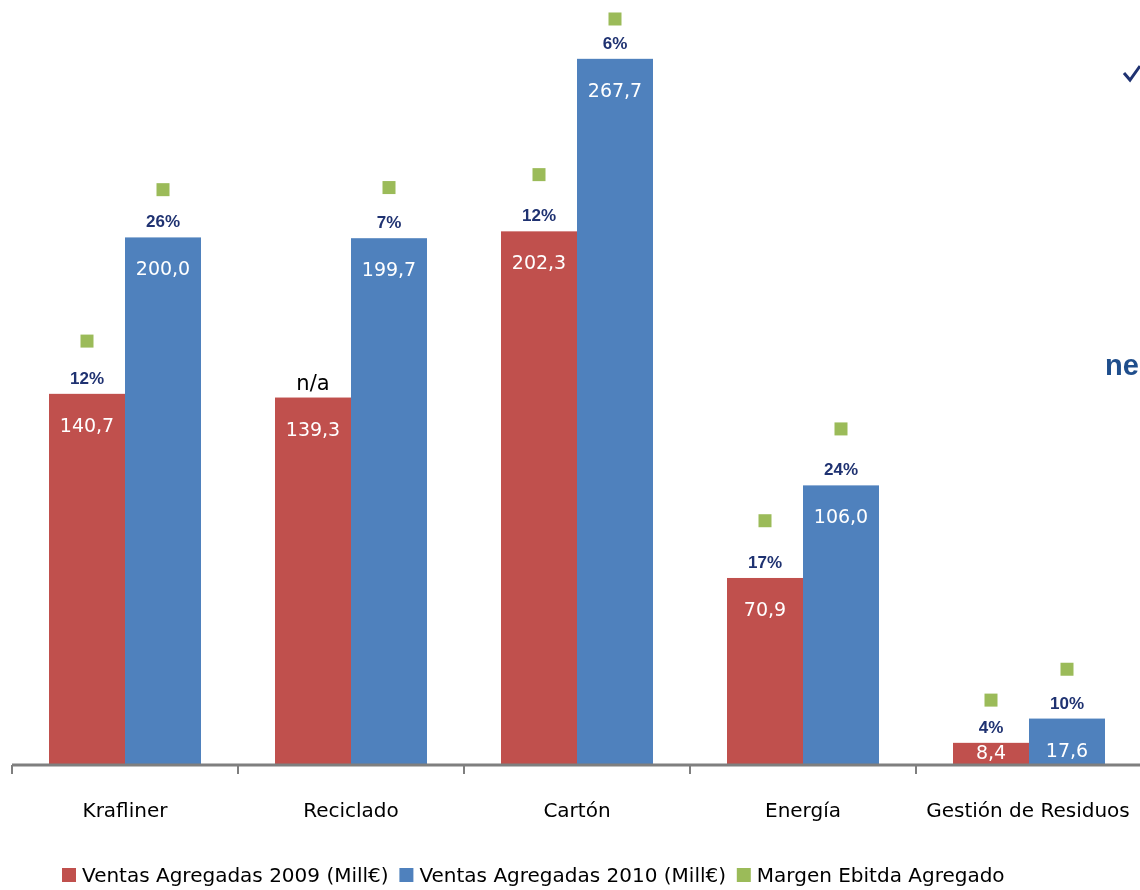  I want to click on data-label: 17,6, so click(1067, 749).